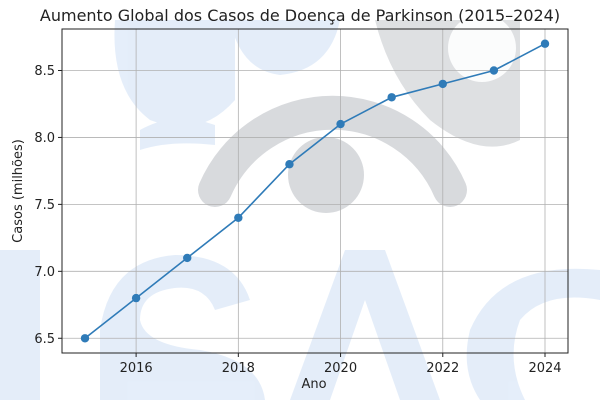 The height and width of the screenshot is (400, 600). Describe the element at coordinates (44, 71) in the screenshot. I see `y-tick-label: 8.5` at that location.